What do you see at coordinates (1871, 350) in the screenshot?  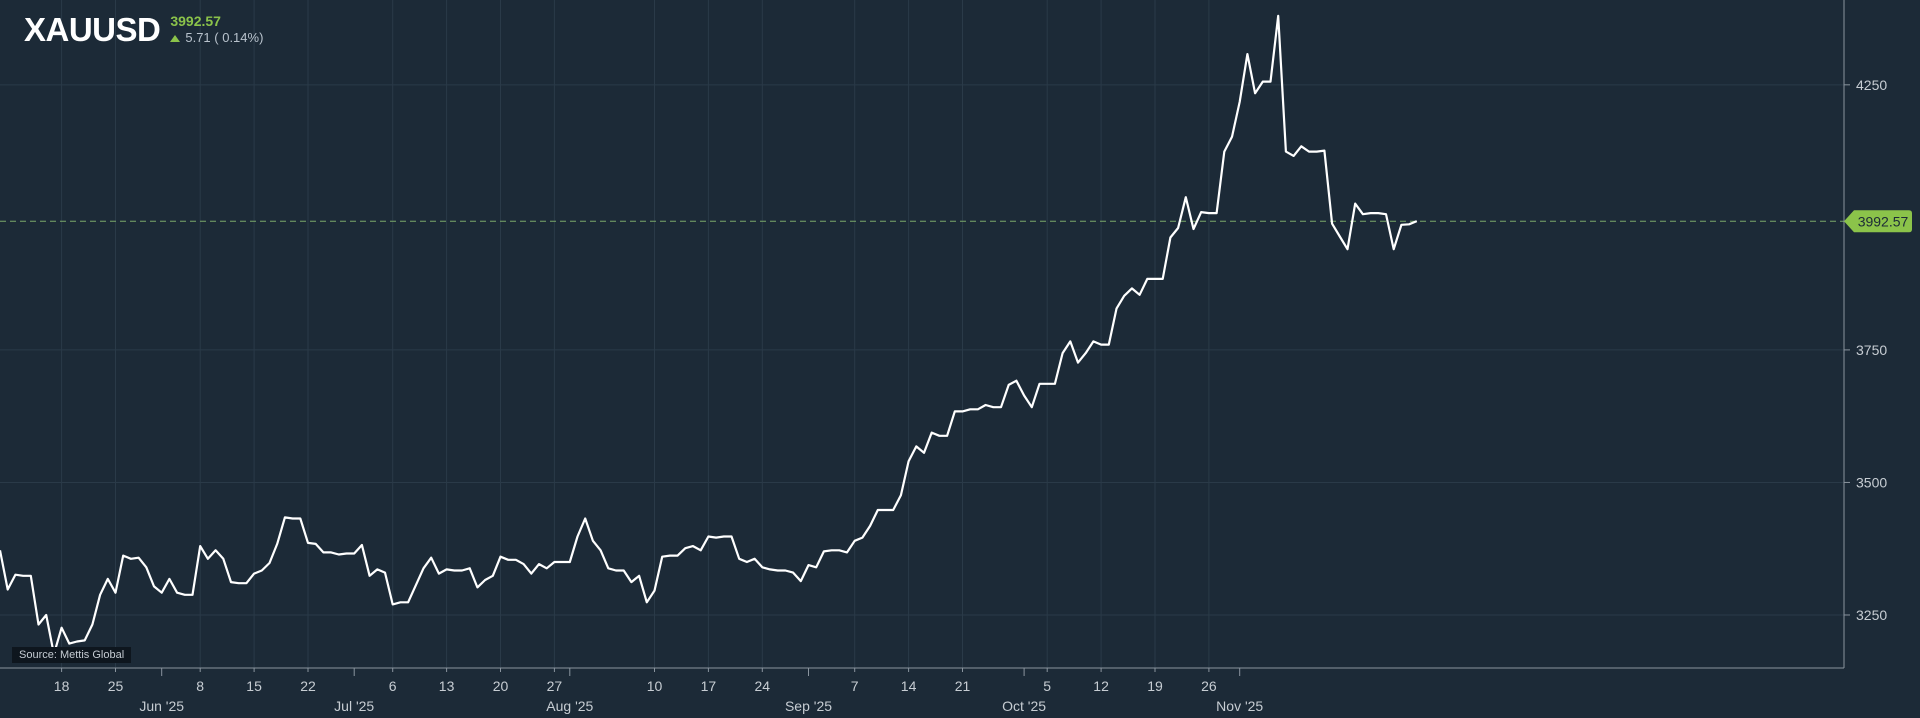 I see `y-tick-label: 3750` at bounding box center [1871, 350].